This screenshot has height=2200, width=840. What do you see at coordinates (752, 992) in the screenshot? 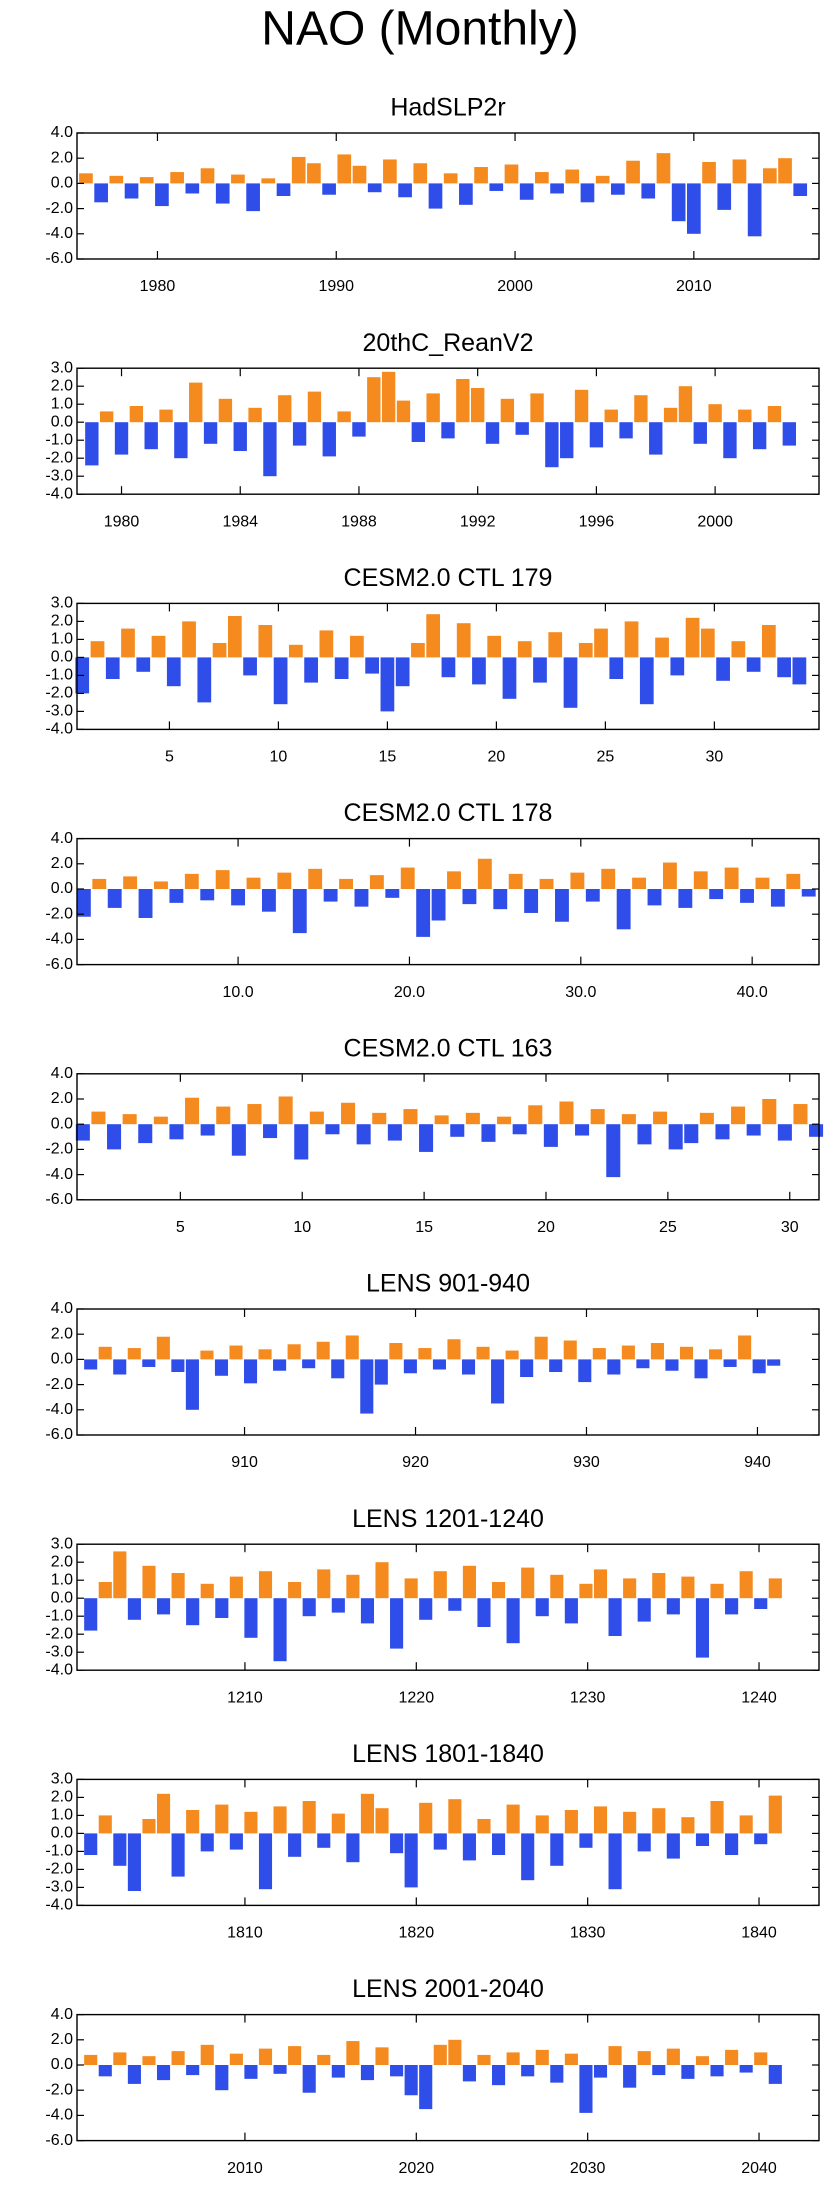
I see `x-tick-label: 40.0` at bounding box center [752, 992].